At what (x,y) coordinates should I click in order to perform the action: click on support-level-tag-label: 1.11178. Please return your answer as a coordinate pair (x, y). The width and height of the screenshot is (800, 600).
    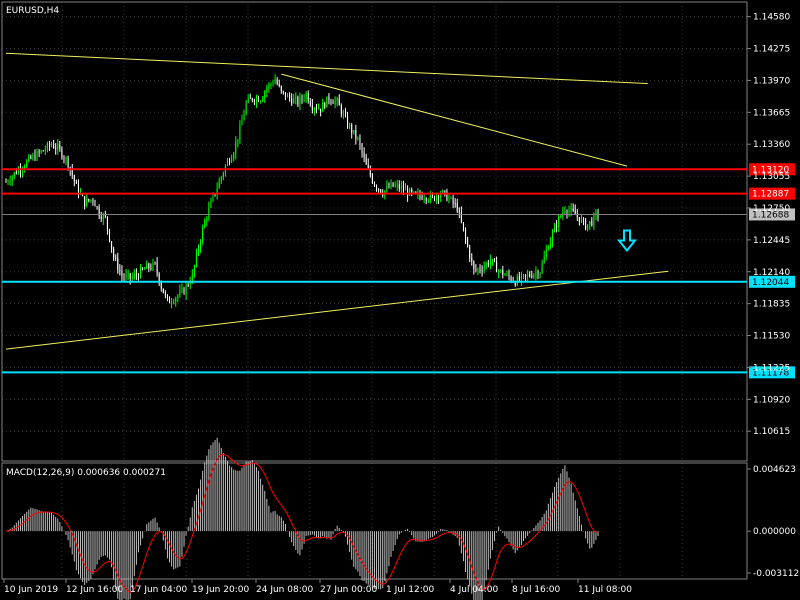
    Looking at the image, I should click on (770, 373).